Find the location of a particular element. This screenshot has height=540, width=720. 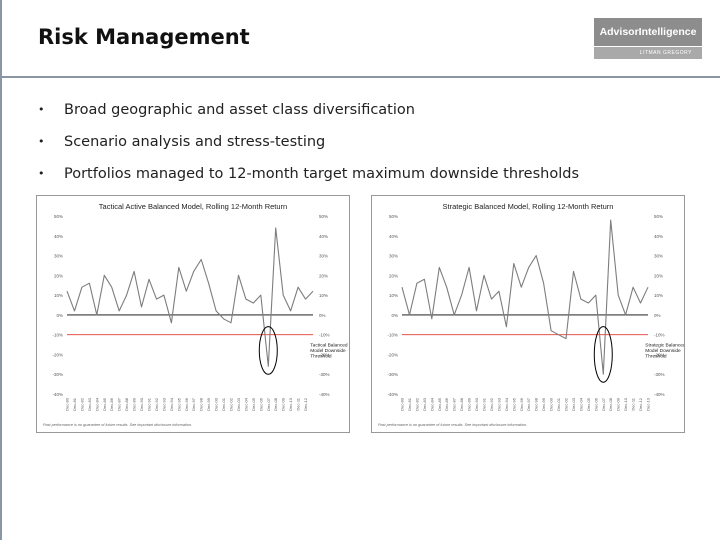

threshold-annotation-line: Tactical Balanced is located at coordinates (329, 346).